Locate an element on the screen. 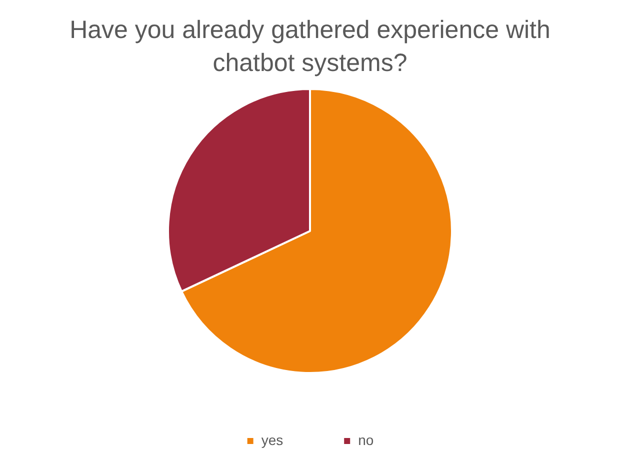 The image size is (620, 476). legend-label: no is located at coordinates (366, 440).